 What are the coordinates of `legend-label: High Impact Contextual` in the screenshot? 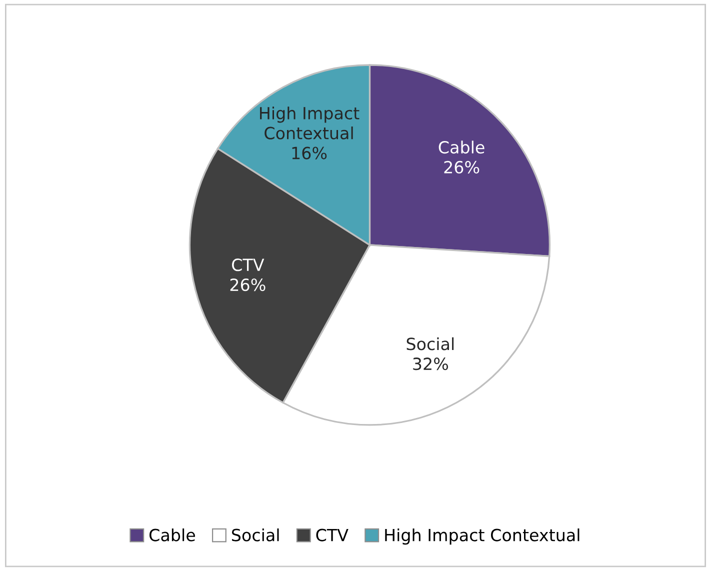 It's located at (482, 536).